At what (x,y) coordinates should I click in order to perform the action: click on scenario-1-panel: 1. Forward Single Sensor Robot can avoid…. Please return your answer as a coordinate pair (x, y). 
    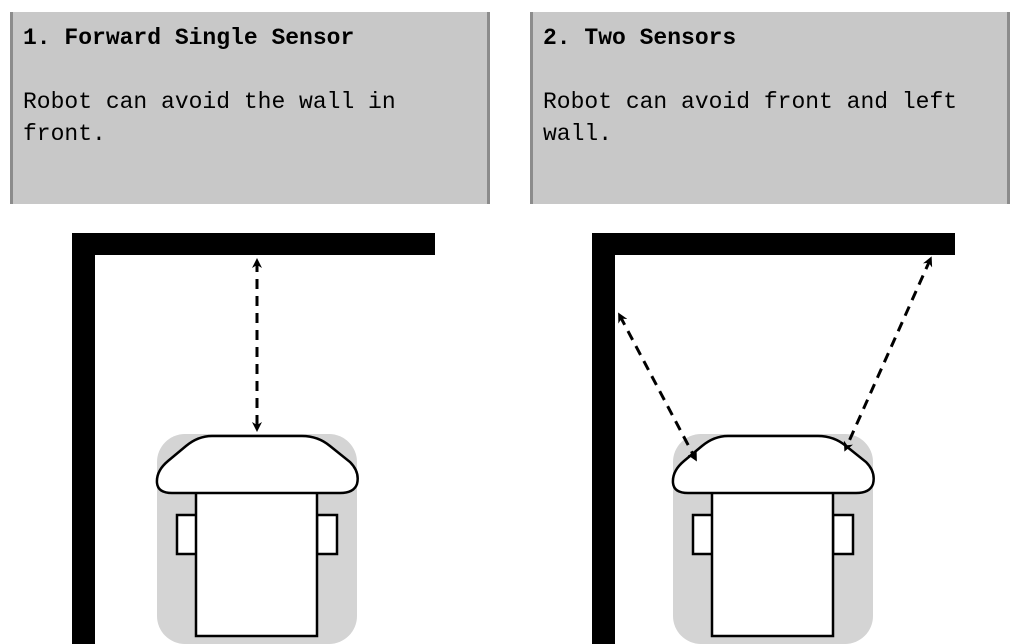
    Looking at the image, I should click on (250, 108).